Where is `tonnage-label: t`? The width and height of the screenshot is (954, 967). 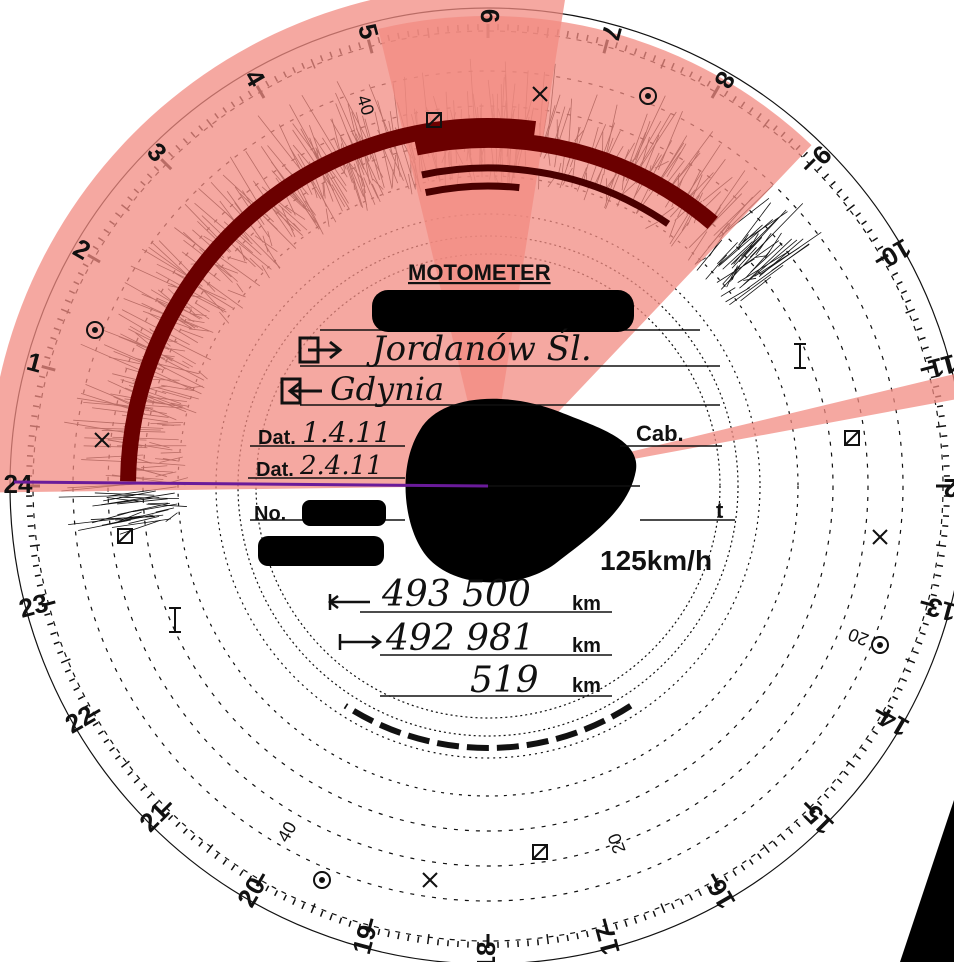
tonnage-label: t is located at coordinates (720, 510).